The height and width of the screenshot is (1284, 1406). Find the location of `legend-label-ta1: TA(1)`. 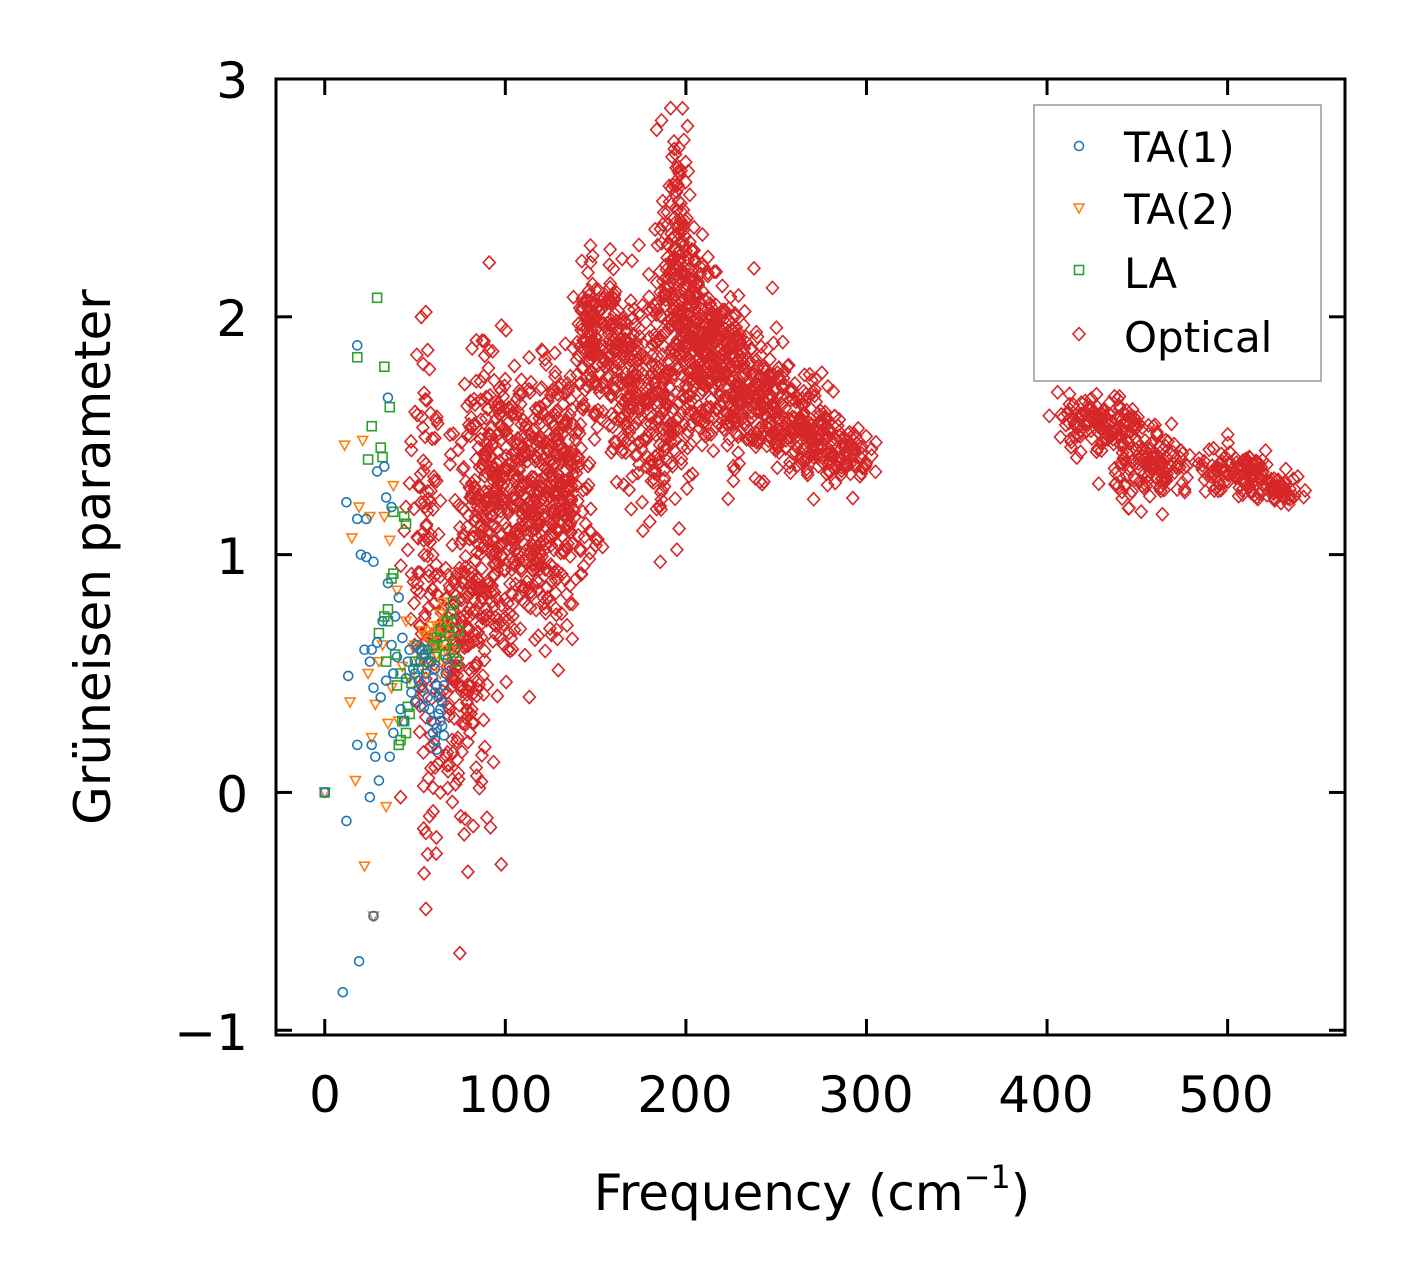

legend-label-ta1: TA(1) is located at coordinates (1179, 147).